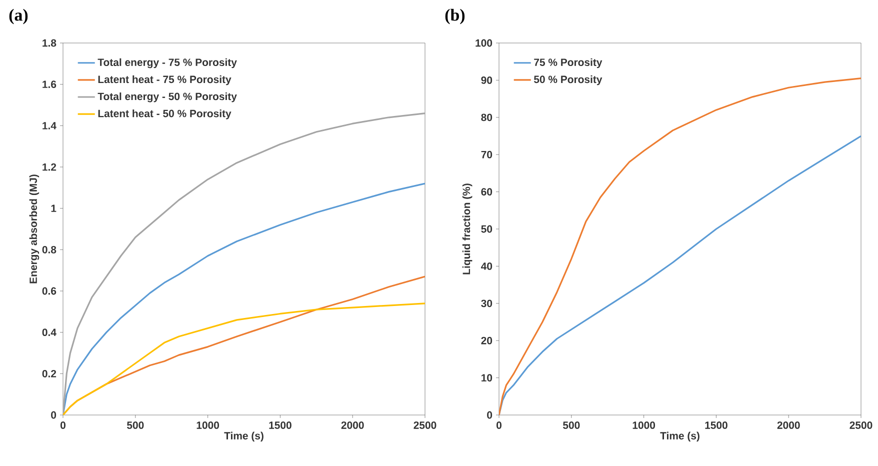 This screenshot has height=466, width=878. What do you see at coordinates (165, 115) in the screenshot?
I see `legend-label: Latent heat - 50 % Porosity` at bounding box center [165, 115].